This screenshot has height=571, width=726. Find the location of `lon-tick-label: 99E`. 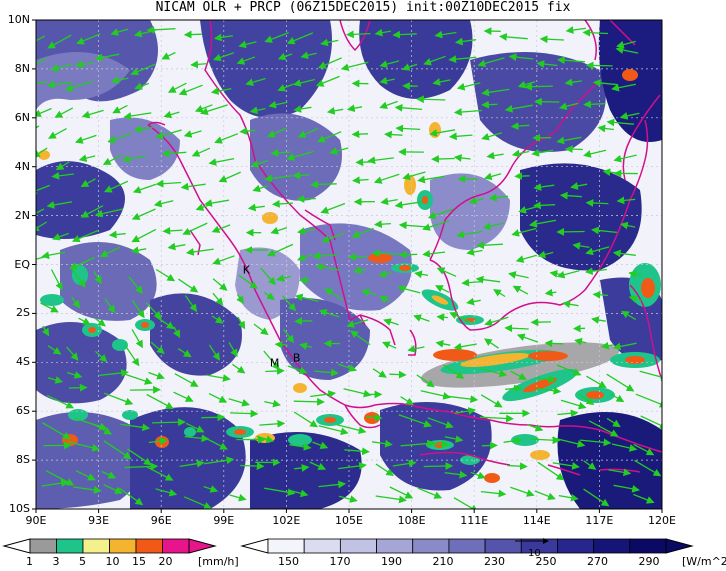

lon-tick-label: 99E is located at coordinates (224, 520).